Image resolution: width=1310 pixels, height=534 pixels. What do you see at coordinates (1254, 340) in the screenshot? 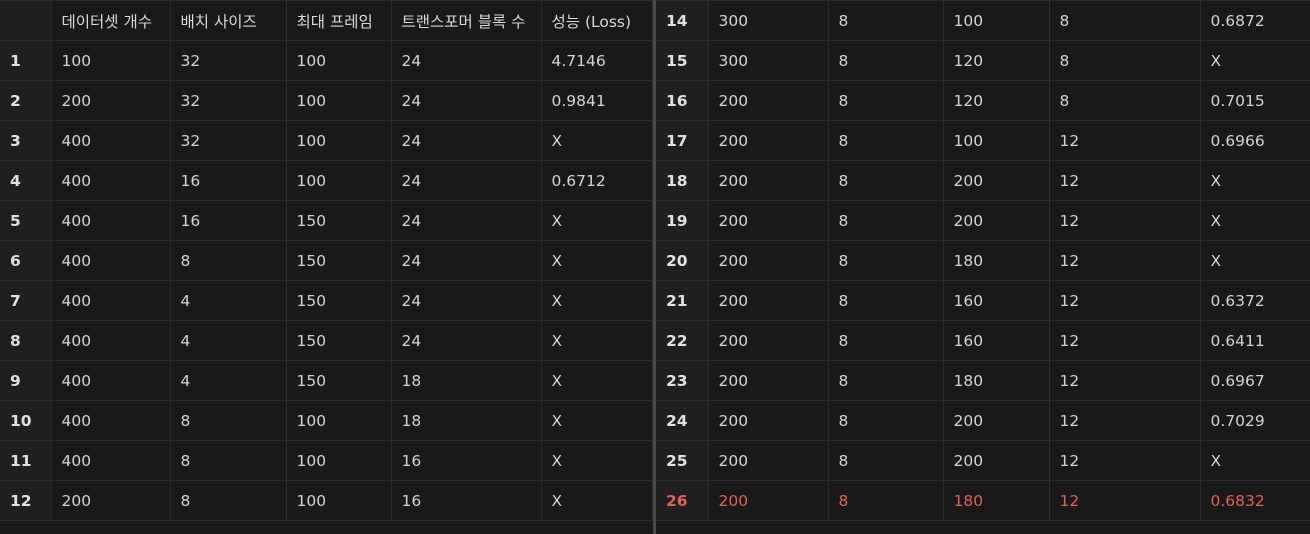
I see `table-cell: 0.6411` at bounding box center [1254, 340].